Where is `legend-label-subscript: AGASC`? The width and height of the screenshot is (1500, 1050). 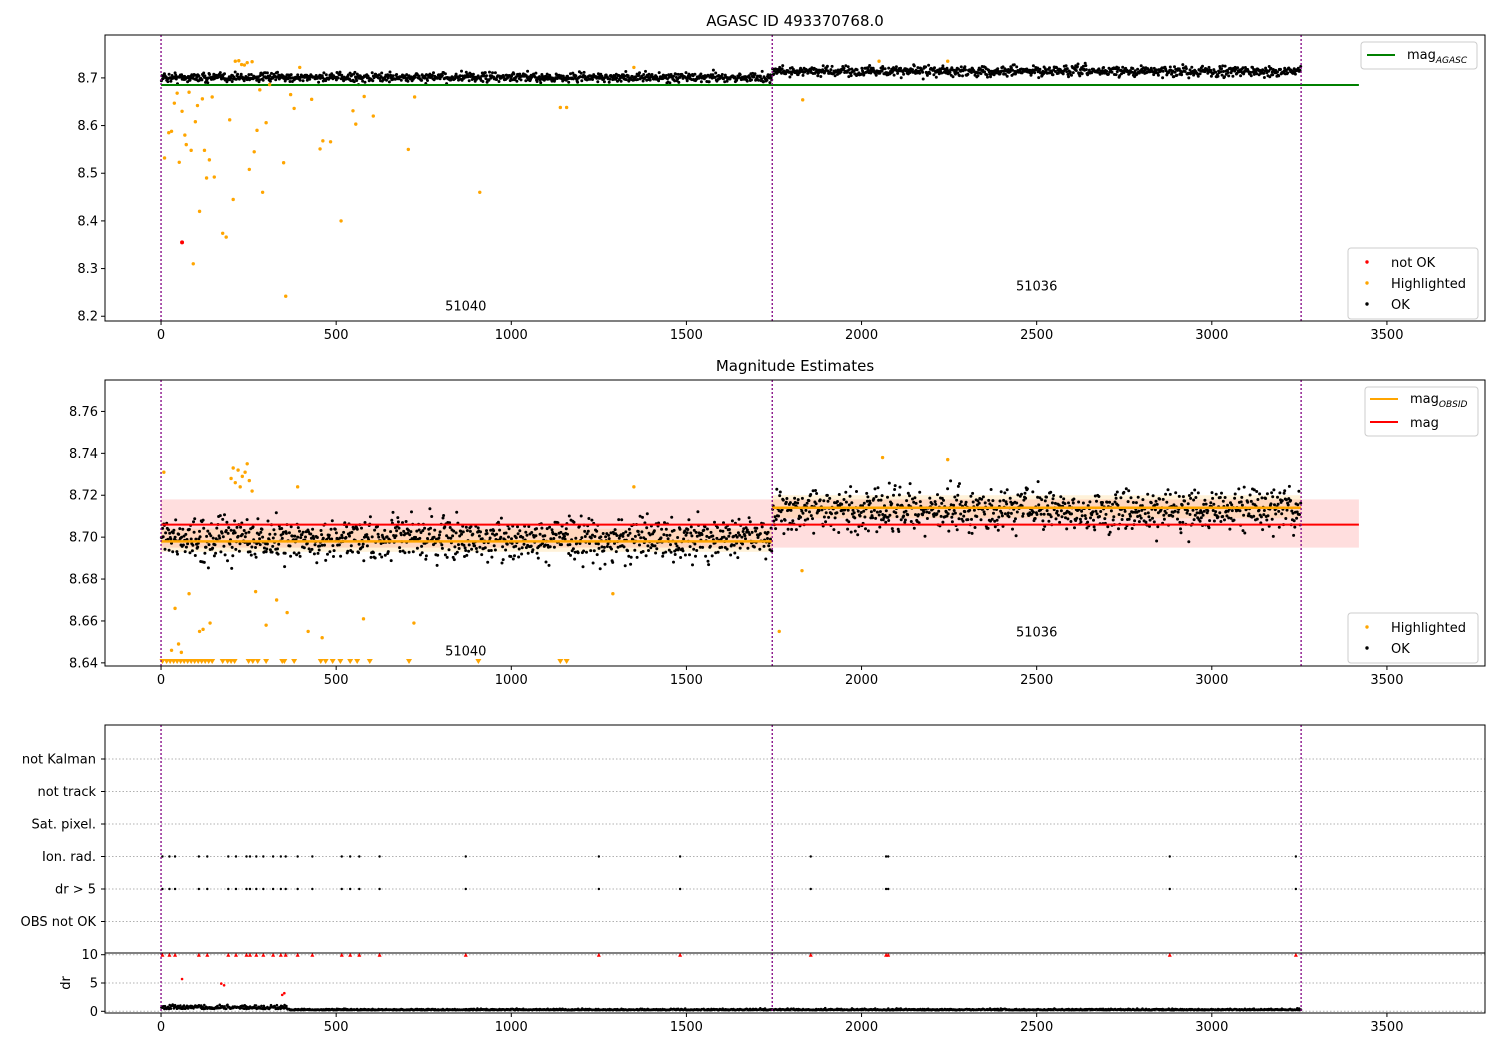
legend-label-subscript: AGASC is located at coordinates (1451, 61).